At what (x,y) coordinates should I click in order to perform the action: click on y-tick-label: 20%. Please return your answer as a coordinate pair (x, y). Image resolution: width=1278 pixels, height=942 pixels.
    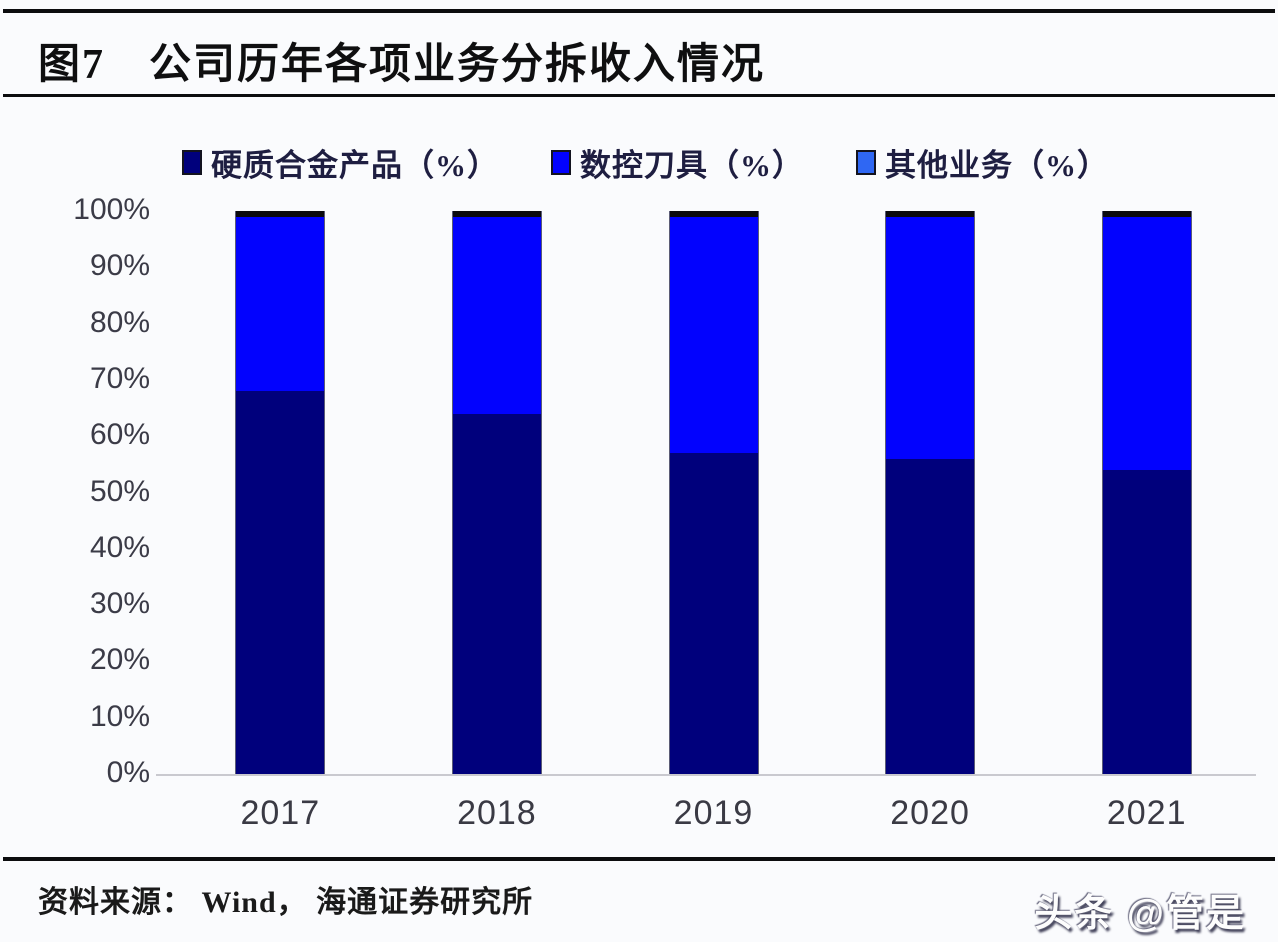
    Looking at the image, I should click on (119, 660).